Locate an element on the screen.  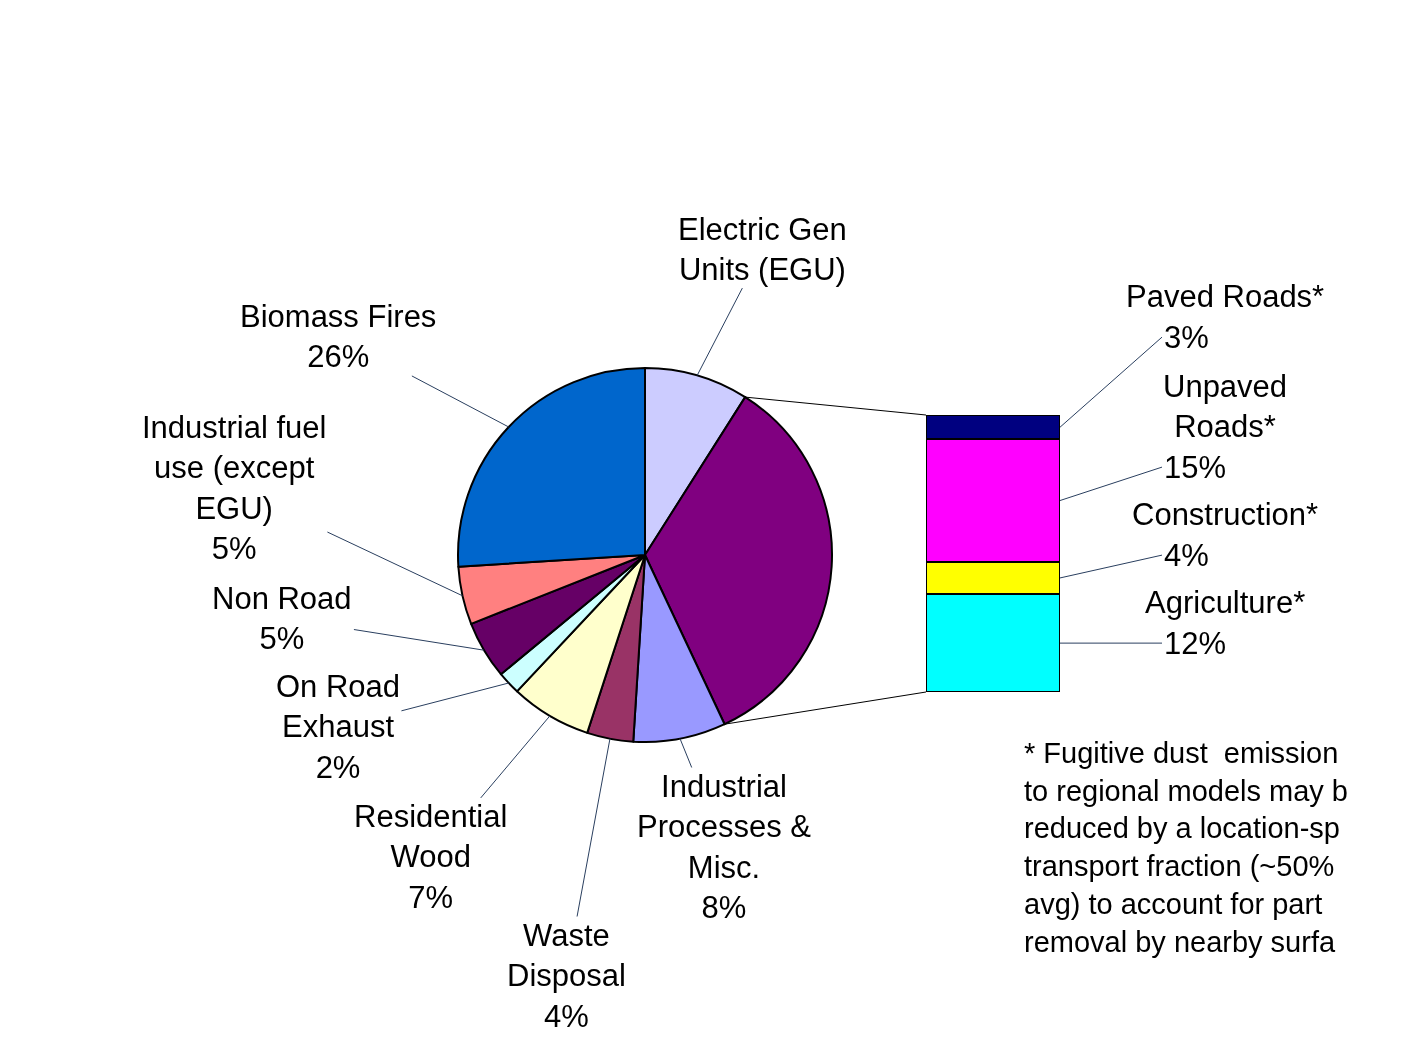
slice-label: Industrial fuel use (except EGU) is located at coordinates (234, 468).